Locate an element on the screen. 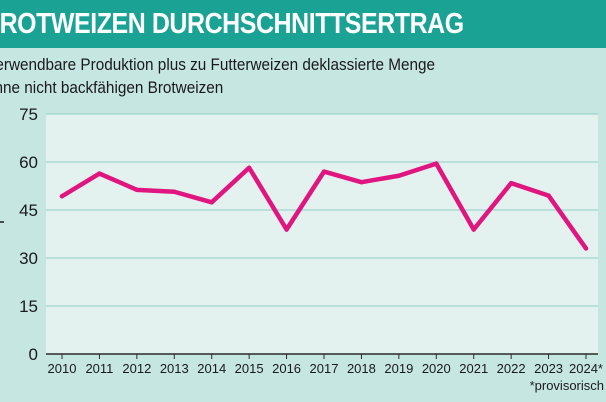 This screenshot has width=606, height=402. x-tick-label: 2021 is located at coordinates (473, 368).